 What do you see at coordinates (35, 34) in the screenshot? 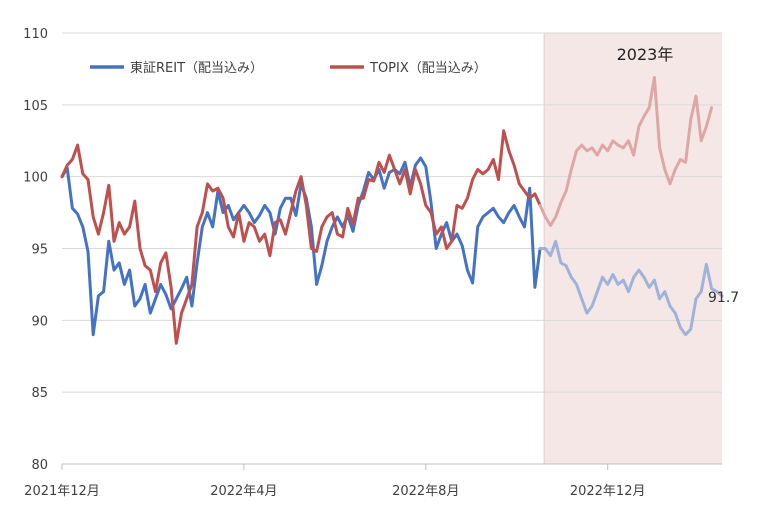
I see `y-tick-label: 110` at bounding box center [35, 34].